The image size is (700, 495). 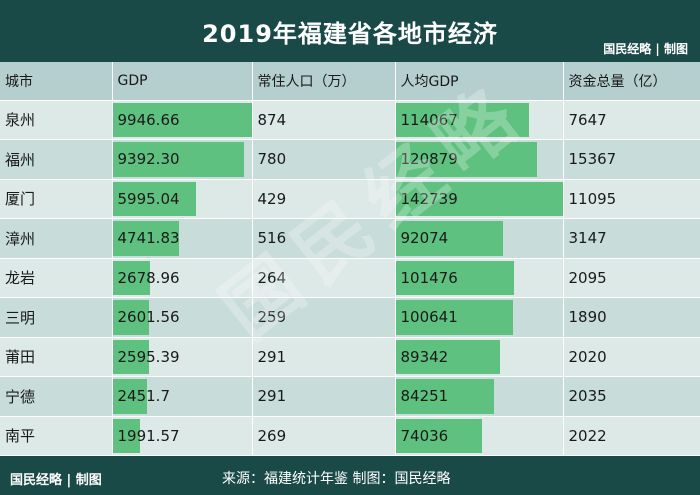 What do you see at coordinates (56, 317) in the screenshot?
I see `cell-city: 三明` at bounding box center [56, 317].